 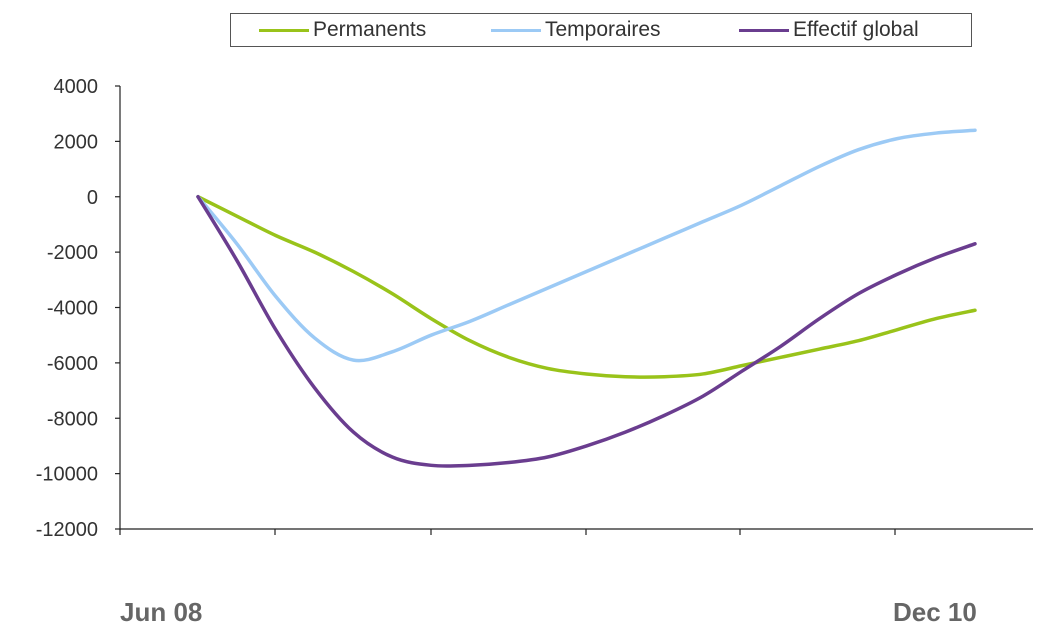 What do you see at coordinates (76, 87) in the screenshot?
I see `y-tick-label: 4000` at bounding box center [76, 87].